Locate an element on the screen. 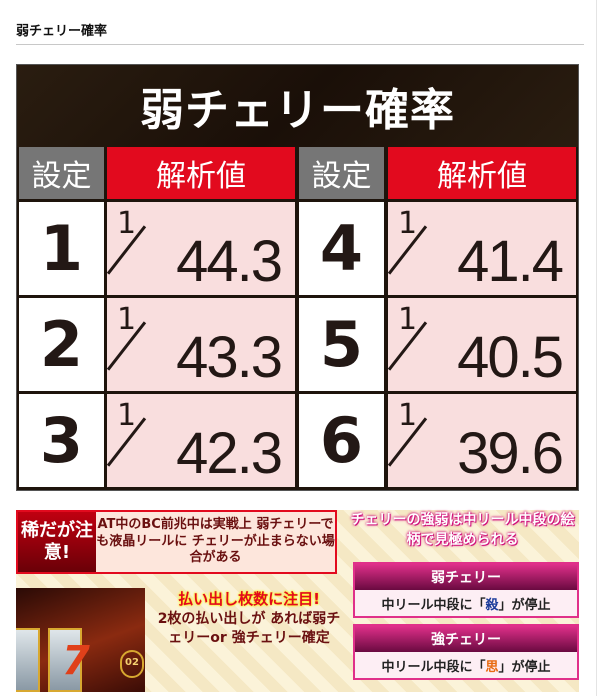  denominator: 43.3 is located at coordinates (229, 357).